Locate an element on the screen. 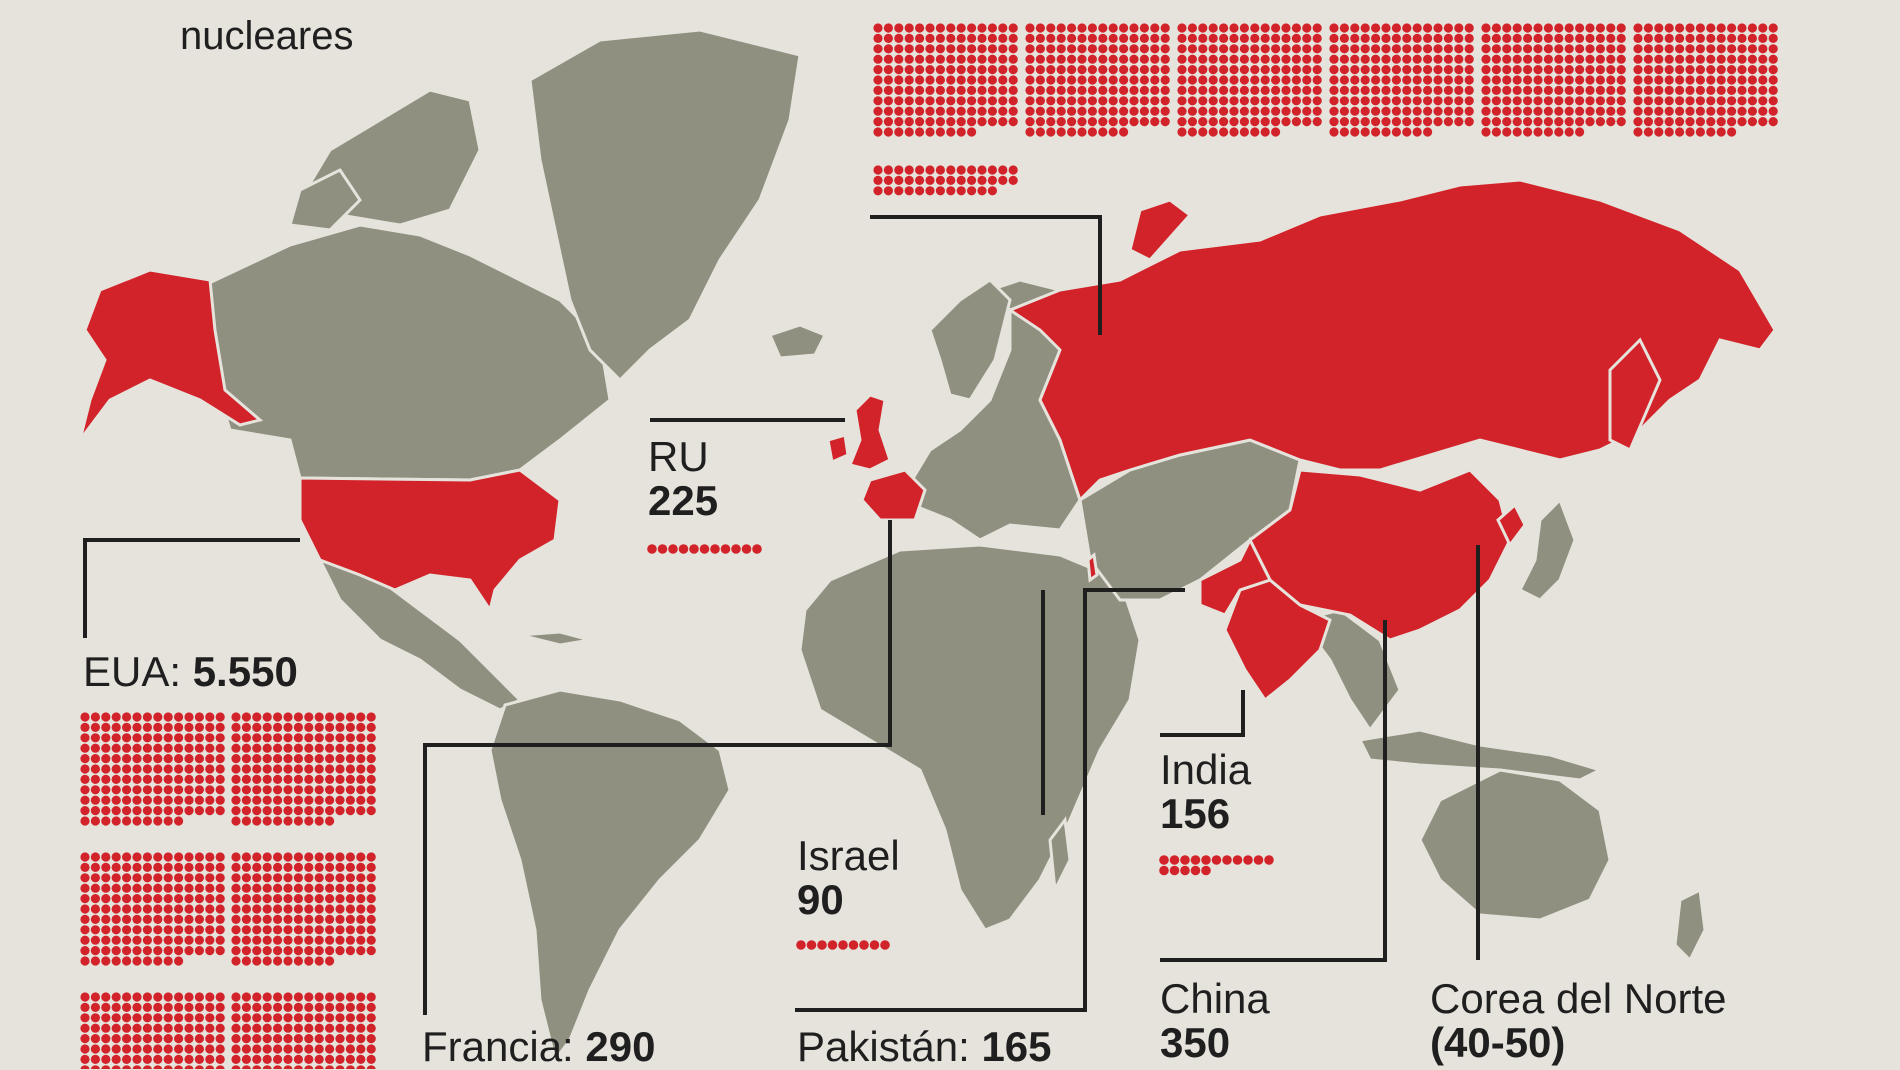 Image resolution: width=1900 pixels, height=1070 pixels. arctic-island-west is located at coordinates (325, 200).